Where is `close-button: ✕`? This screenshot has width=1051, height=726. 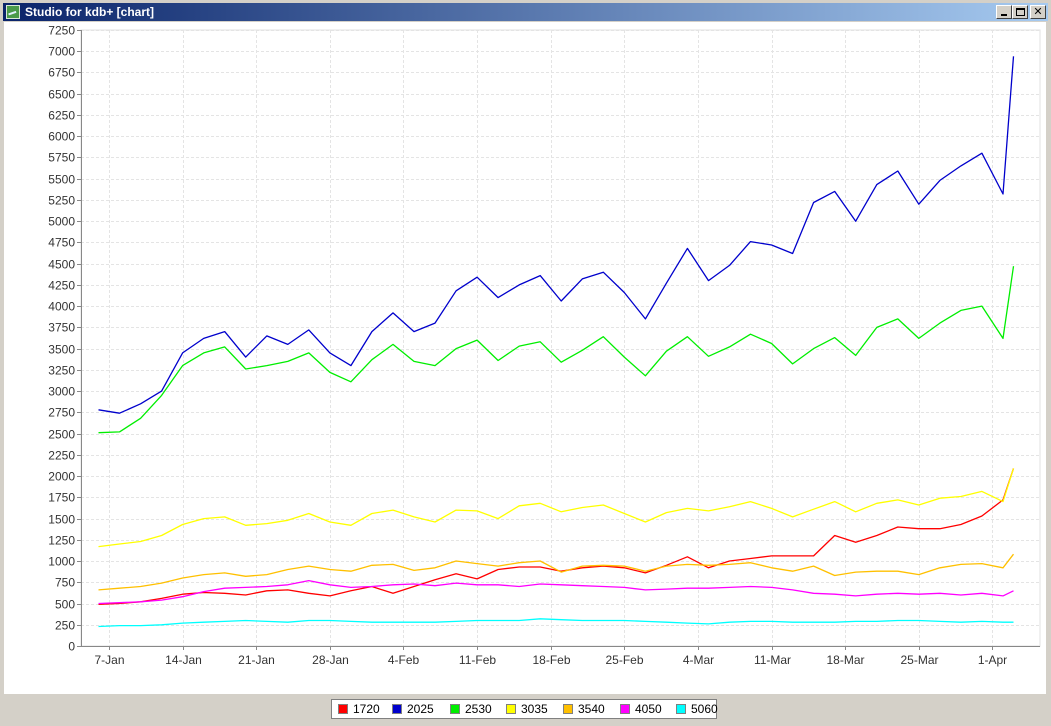
close-button: ✕ is located at coordinates (1038, 12).